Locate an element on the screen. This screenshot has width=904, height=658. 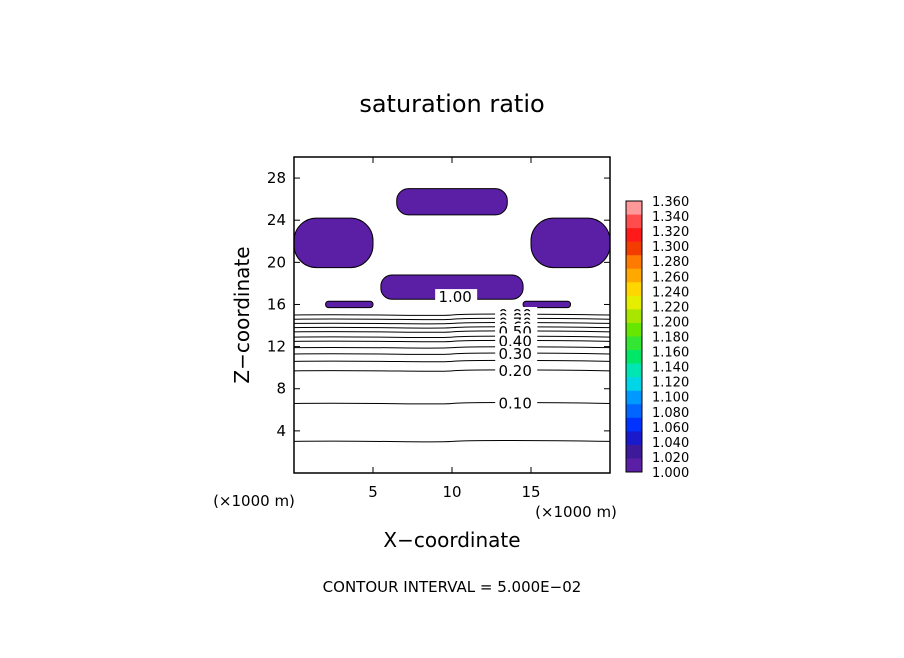
colorbar-label: 1.340 is located at coordinates (670, 217).